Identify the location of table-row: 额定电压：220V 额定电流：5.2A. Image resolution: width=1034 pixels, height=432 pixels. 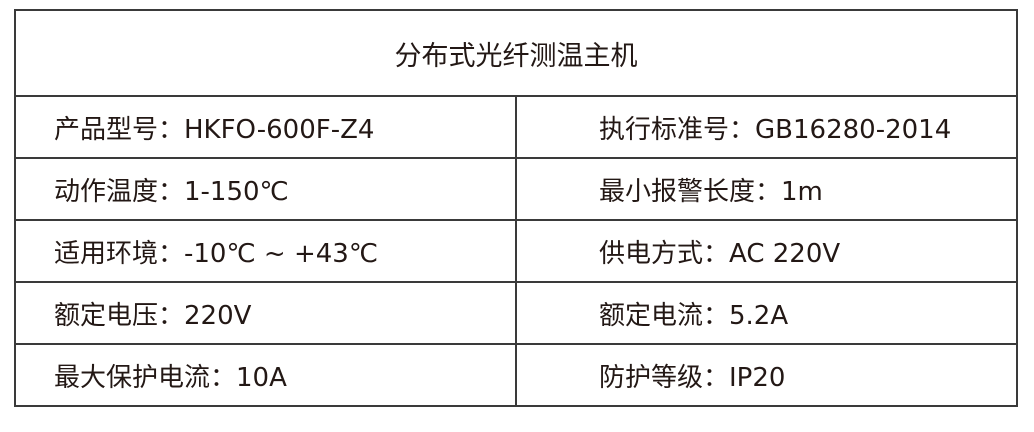
(516, 313).